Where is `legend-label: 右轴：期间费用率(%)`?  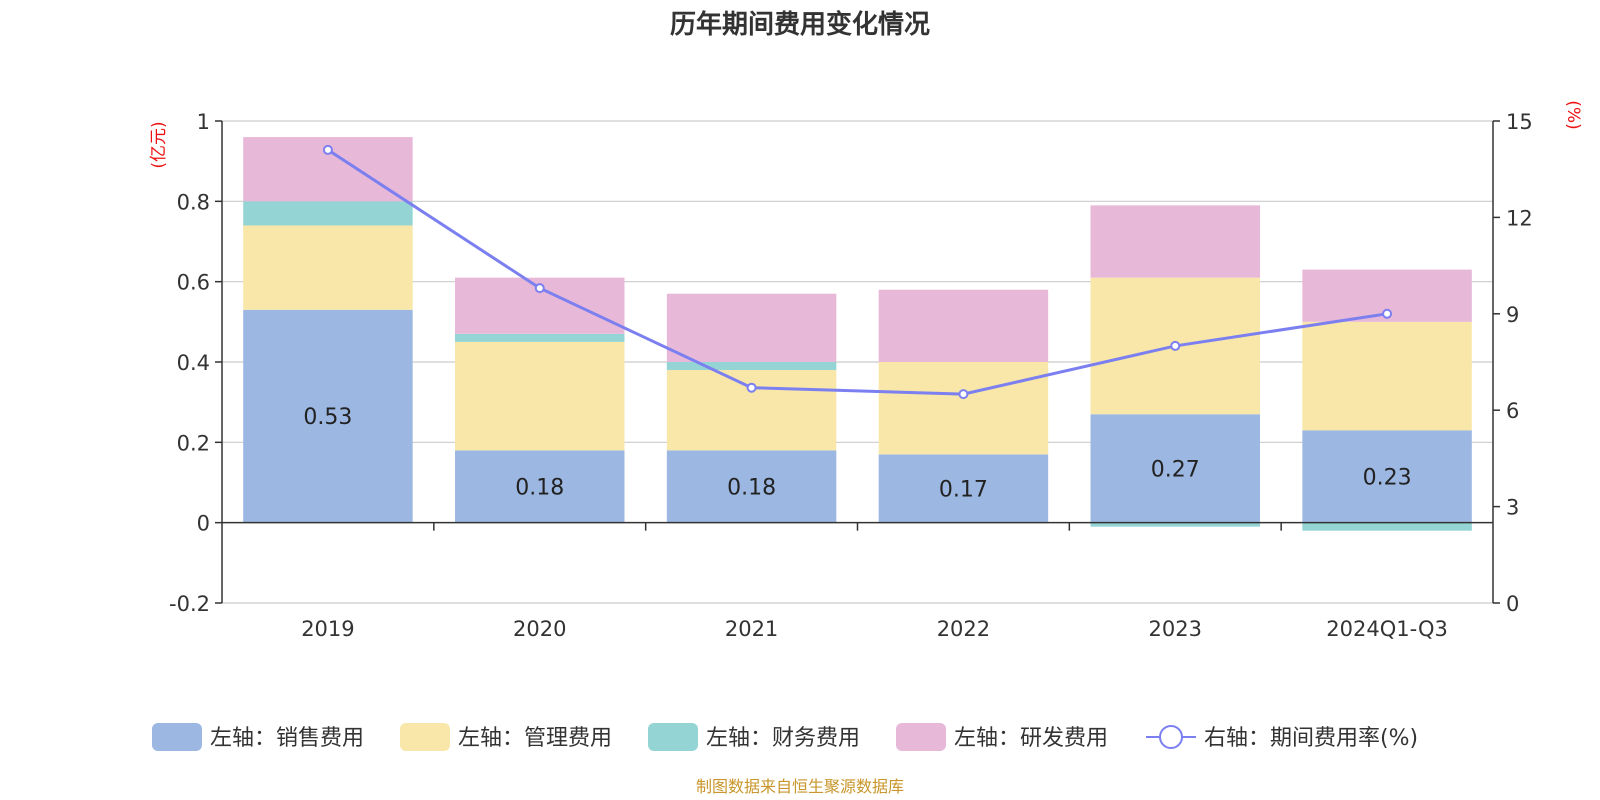
legend-label: 右轴：期间费用率(%) is located at coordinates (1311, 738).